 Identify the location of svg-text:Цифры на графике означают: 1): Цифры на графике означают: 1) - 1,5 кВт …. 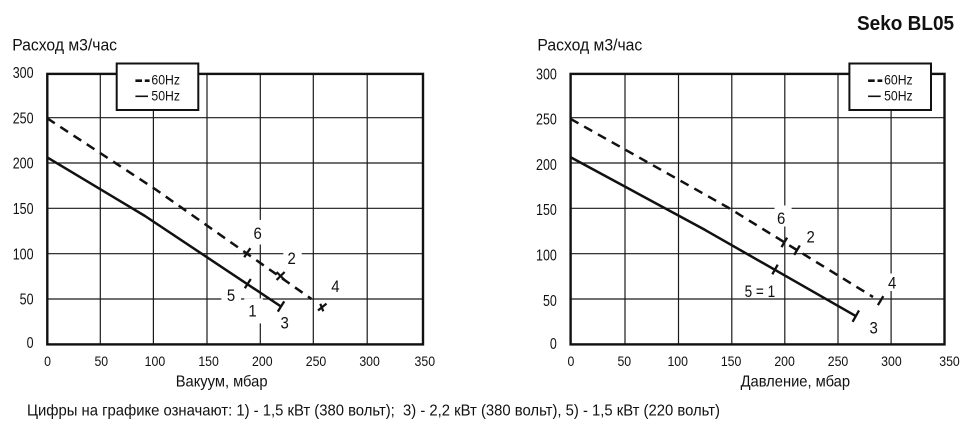
(373, 411).